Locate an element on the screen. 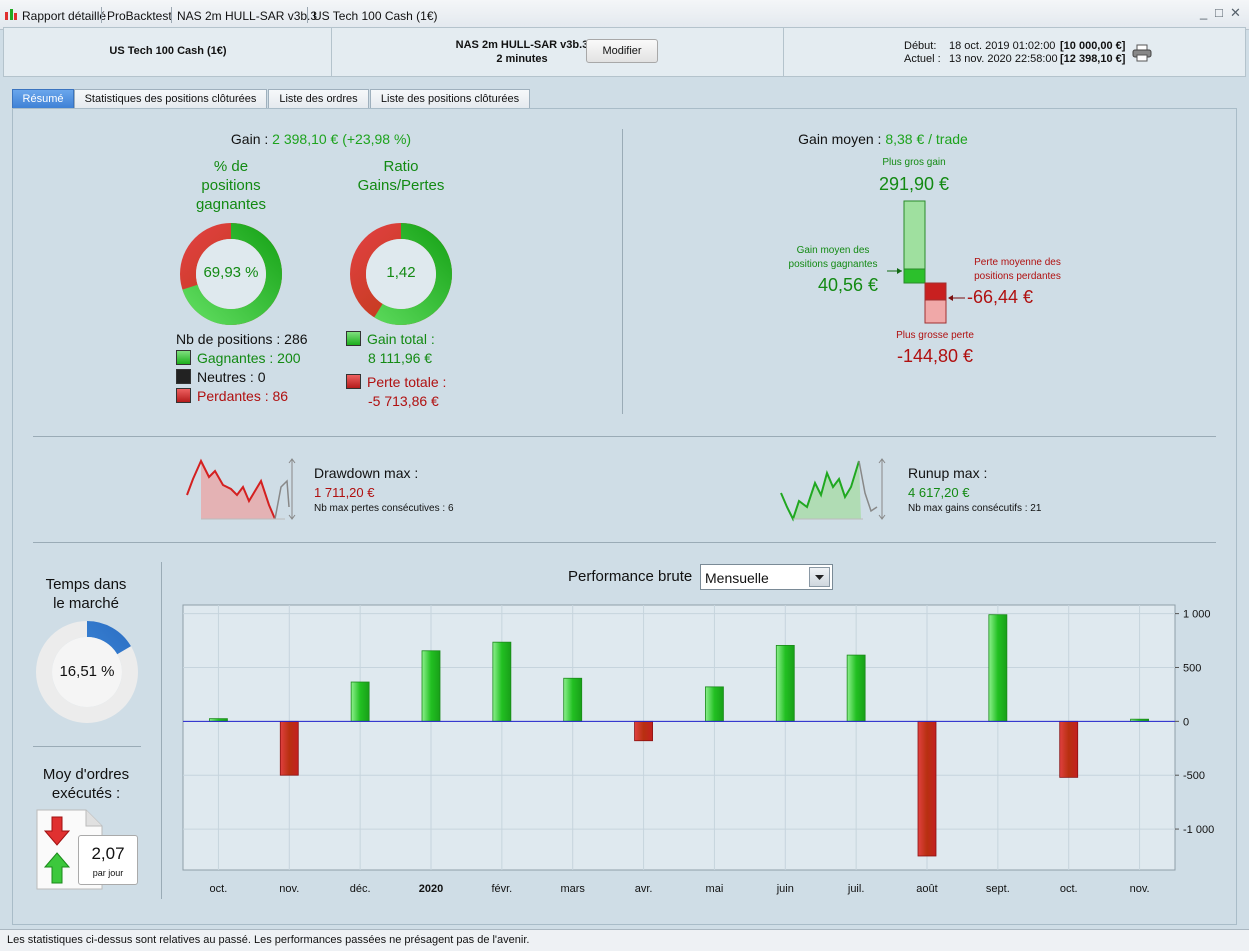  period-select: Mensuelle is located at coordinates (766, 577).